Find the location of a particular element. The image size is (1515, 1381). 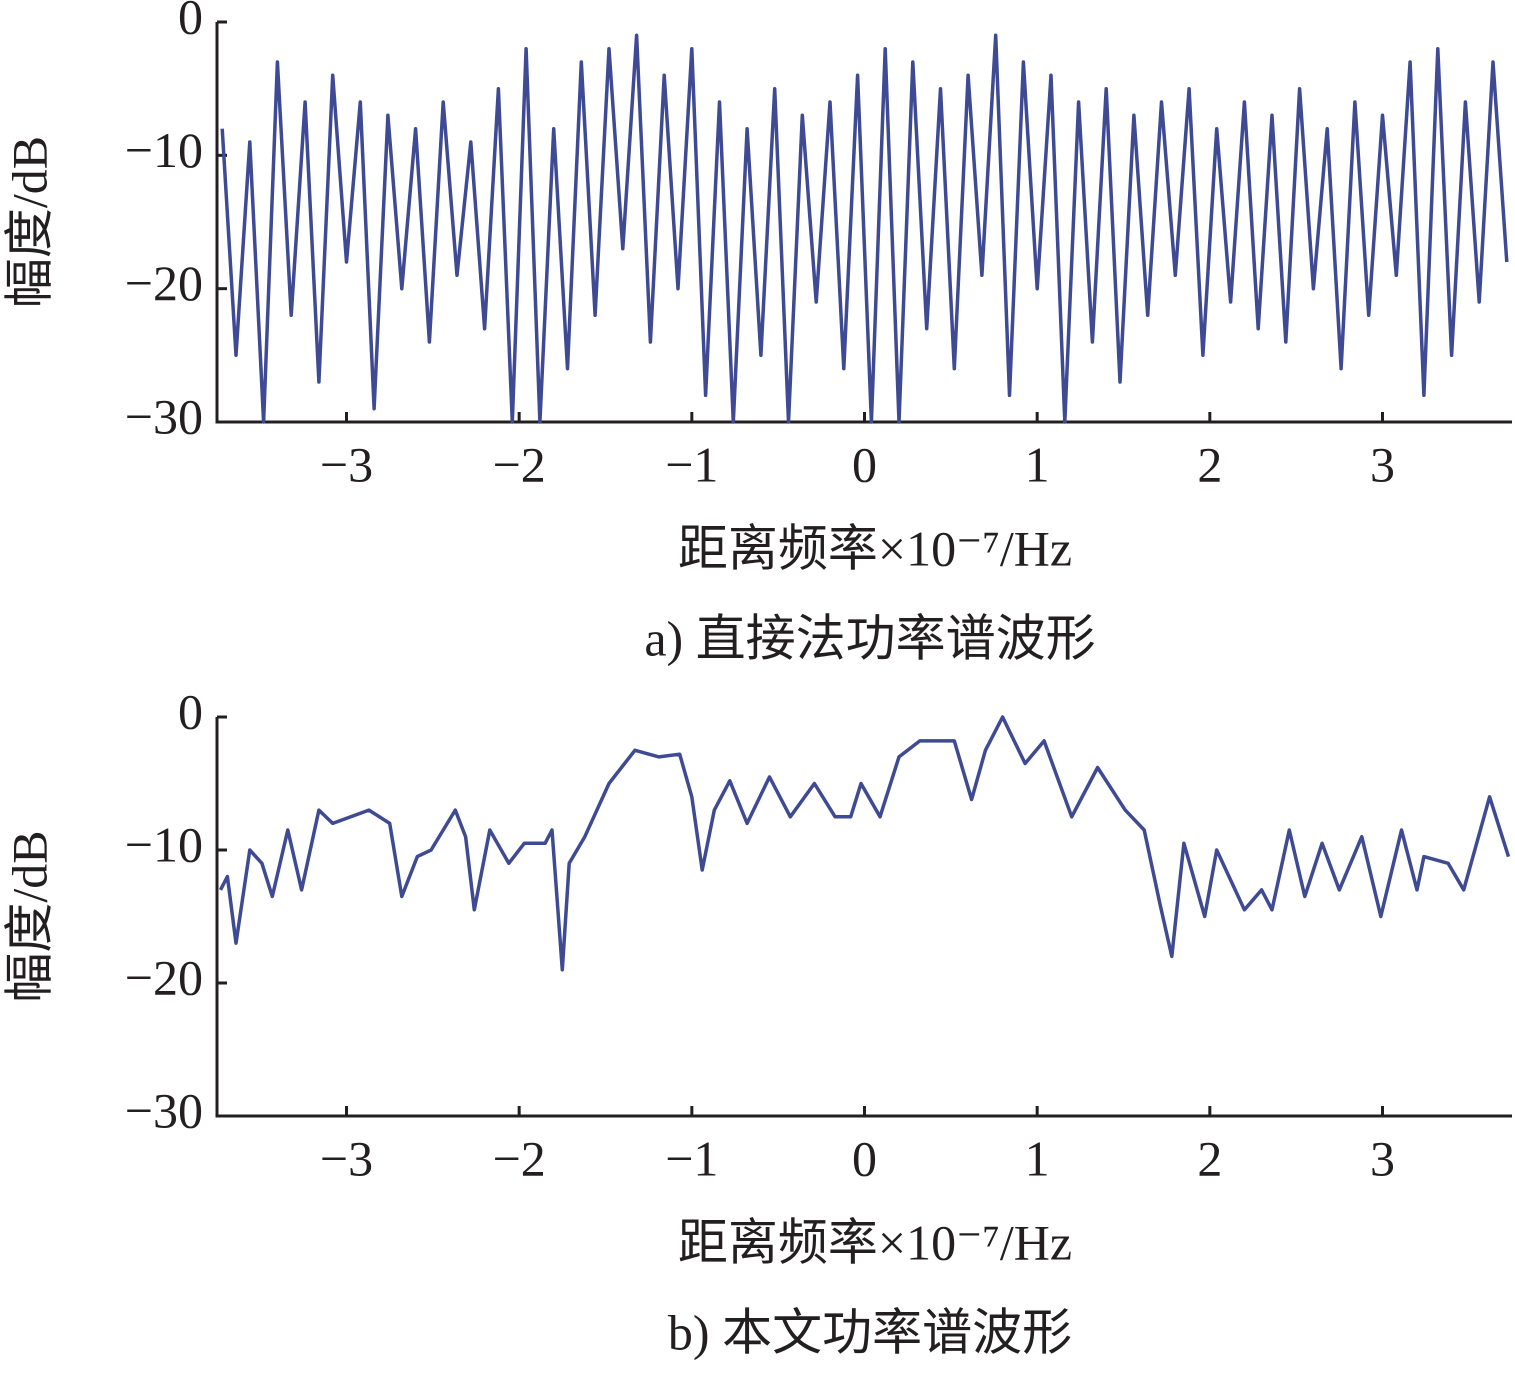

caption: a) 直接法功率谱波形 is located at coordinates (869, 638).